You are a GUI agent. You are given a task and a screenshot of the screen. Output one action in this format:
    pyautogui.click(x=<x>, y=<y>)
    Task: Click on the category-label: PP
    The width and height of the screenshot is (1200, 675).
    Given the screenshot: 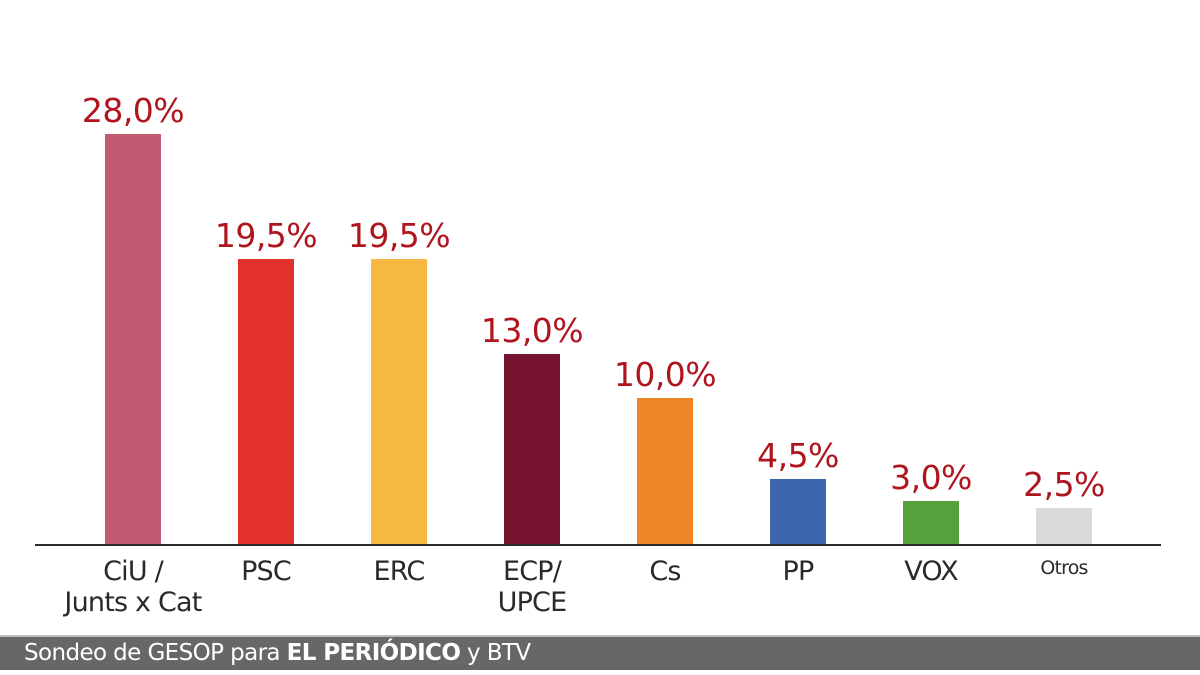 What is the action you would take?
    pyautogui.click(x=798, y=571)
    